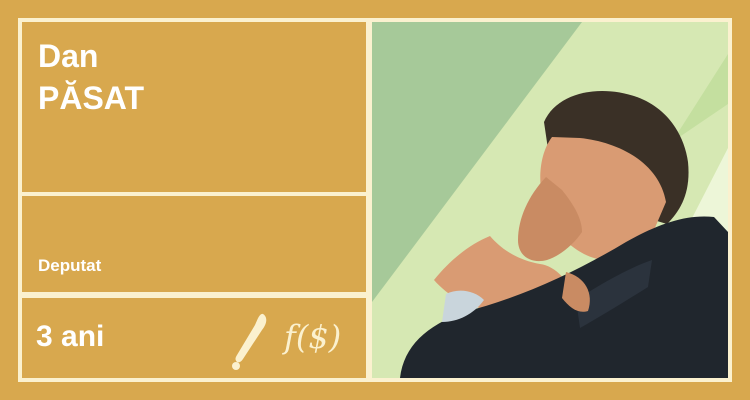  I want to click on role-panel: Deputat, so click(194, 246).